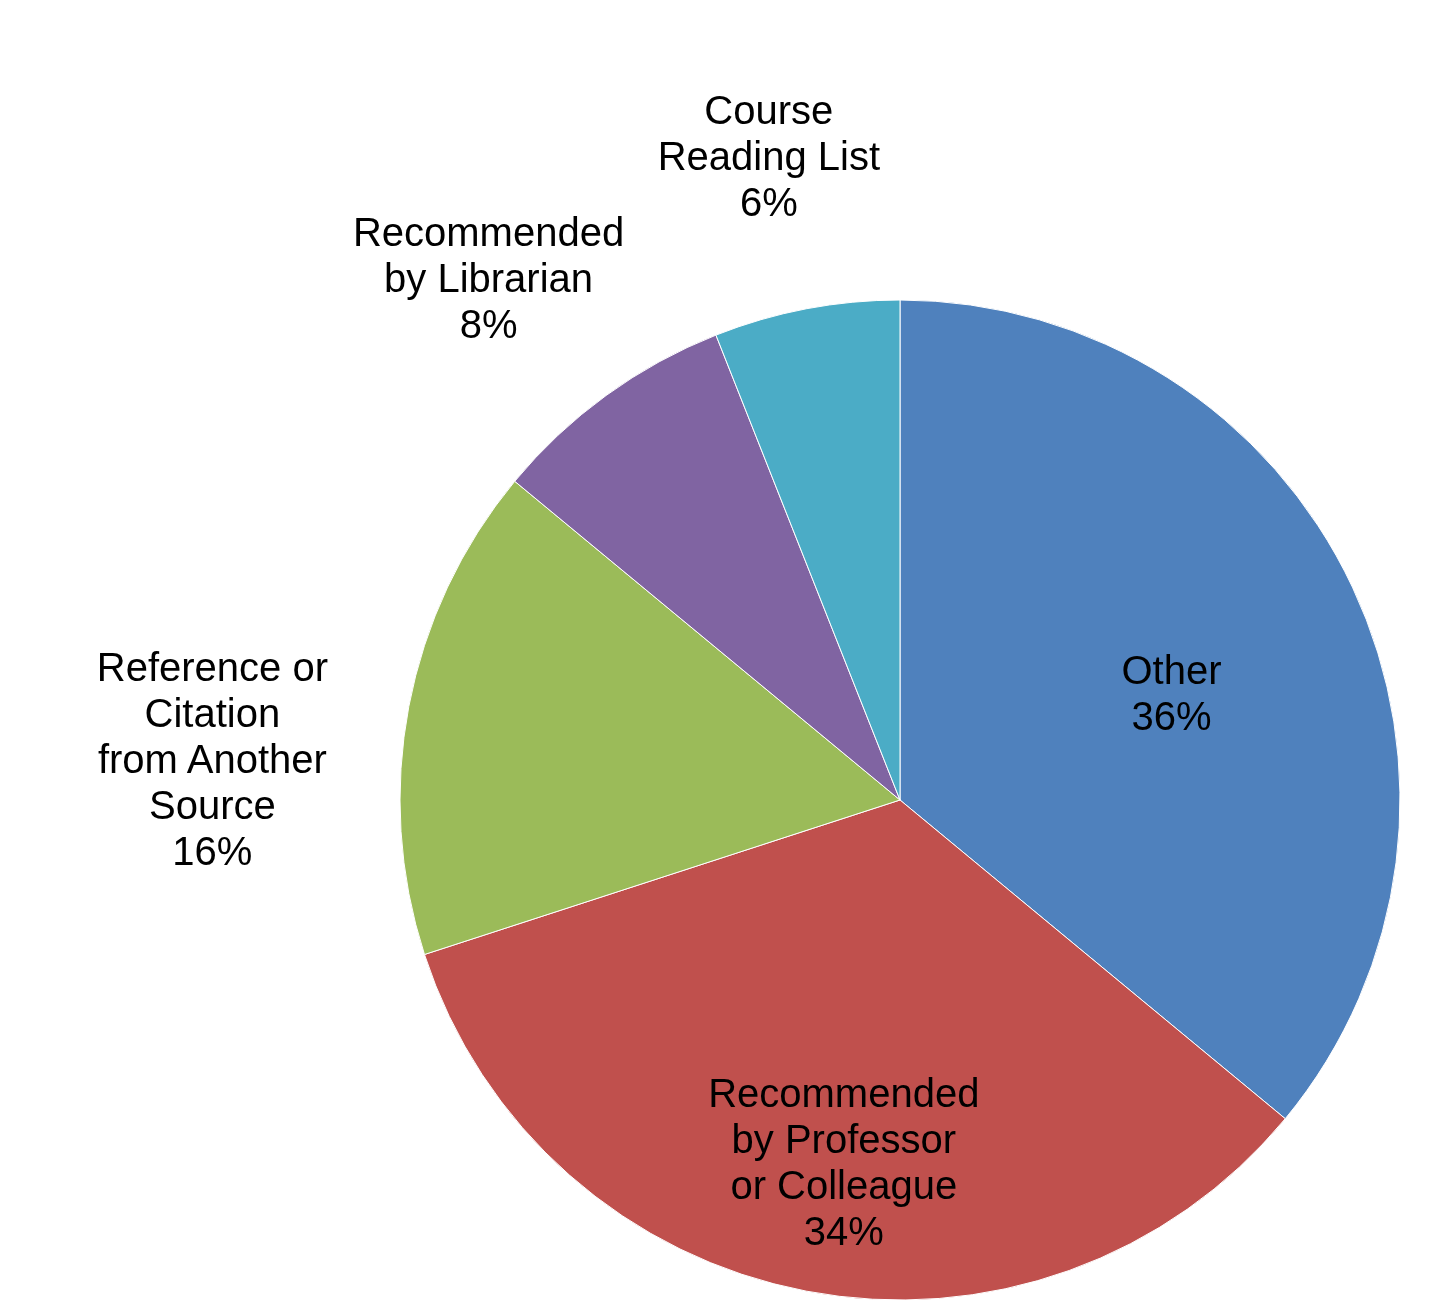 The width and height of the screenshot is (1439, 1300). Describe the element at coordinates (843, 1230) in the screenshot. I see `data-label: 34%` at that location.